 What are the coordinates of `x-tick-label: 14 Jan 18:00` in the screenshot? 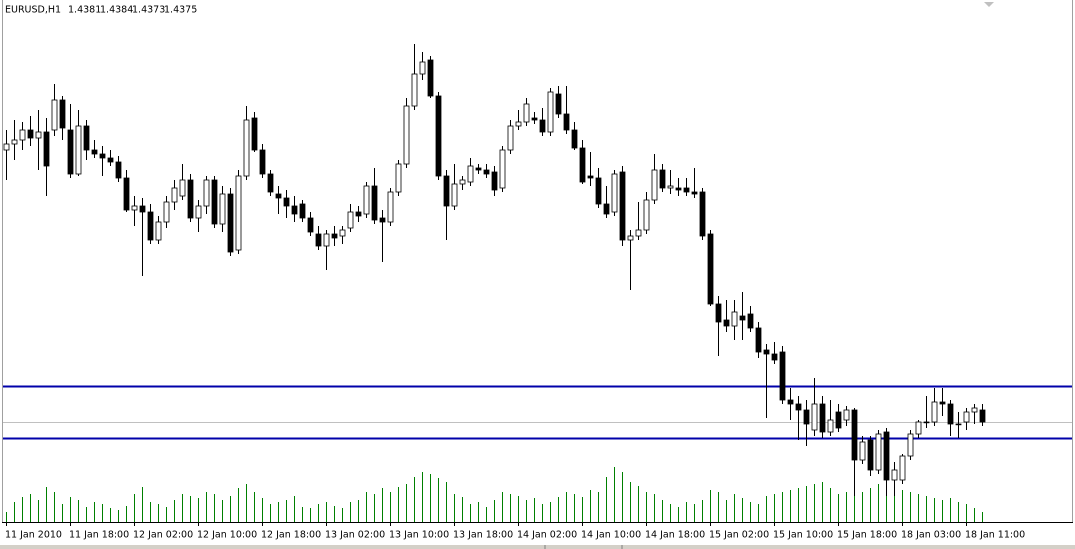 It's located at (675, 535).